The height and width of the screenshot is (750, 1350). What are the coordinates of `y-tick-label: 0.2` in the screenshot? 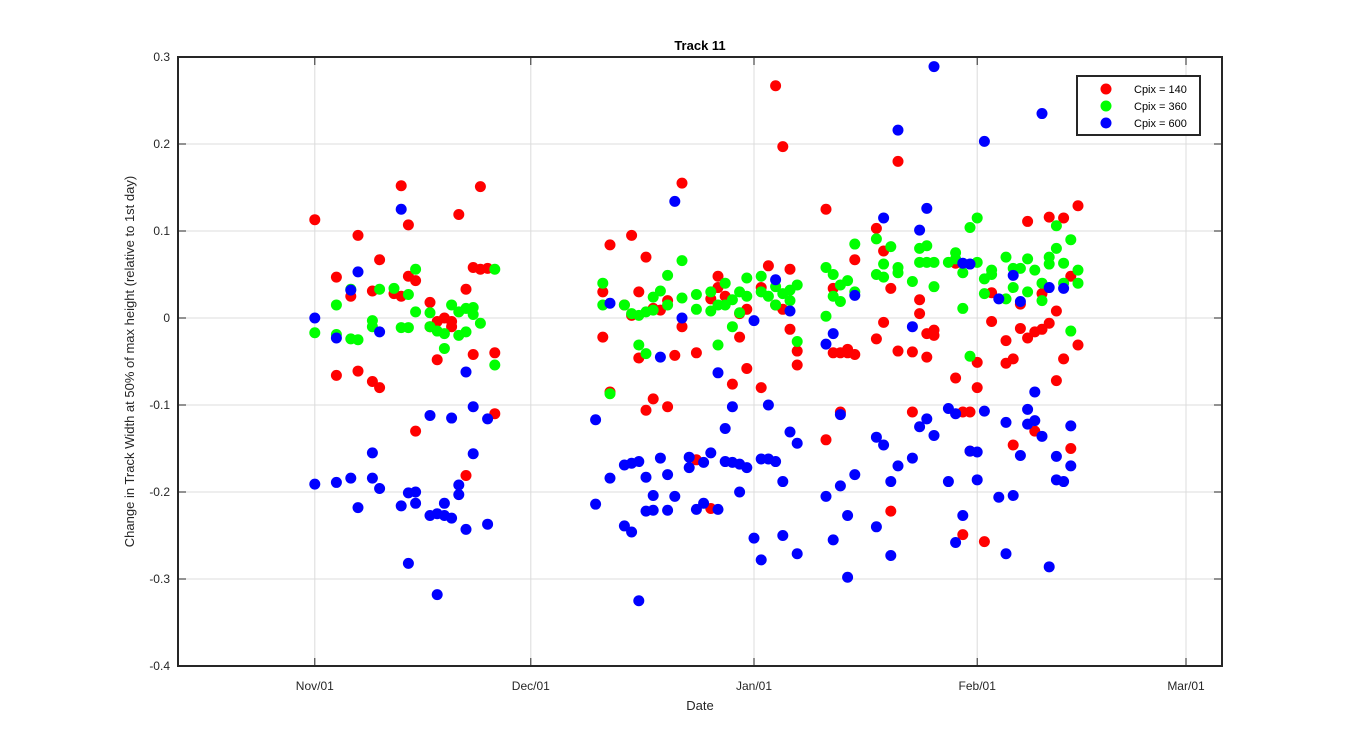 It's located at (161, 144).